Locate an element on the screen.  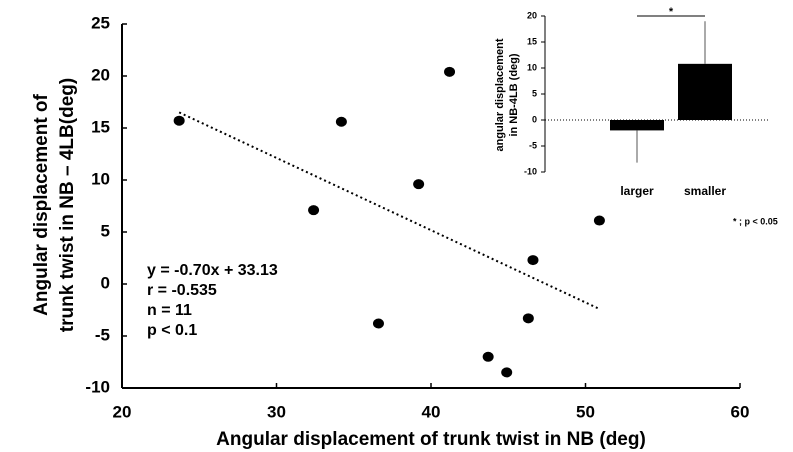
x-tick-label: 20 is located at coordinates (122, 411).